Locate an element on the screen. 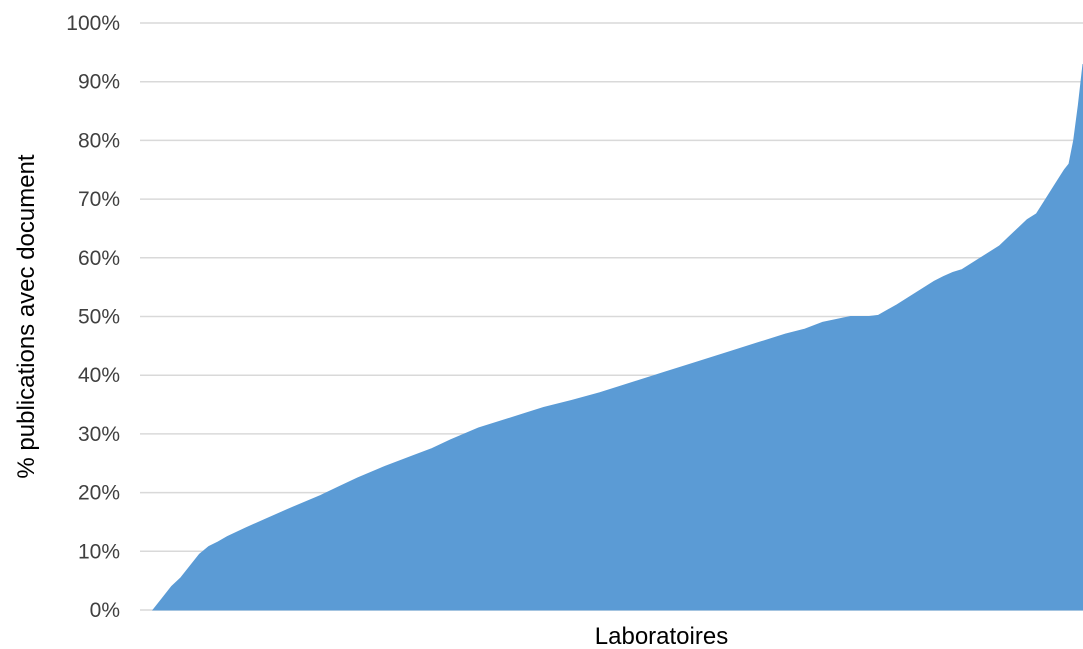  y-tick-label: 90% is located at coordinates (99, 82).